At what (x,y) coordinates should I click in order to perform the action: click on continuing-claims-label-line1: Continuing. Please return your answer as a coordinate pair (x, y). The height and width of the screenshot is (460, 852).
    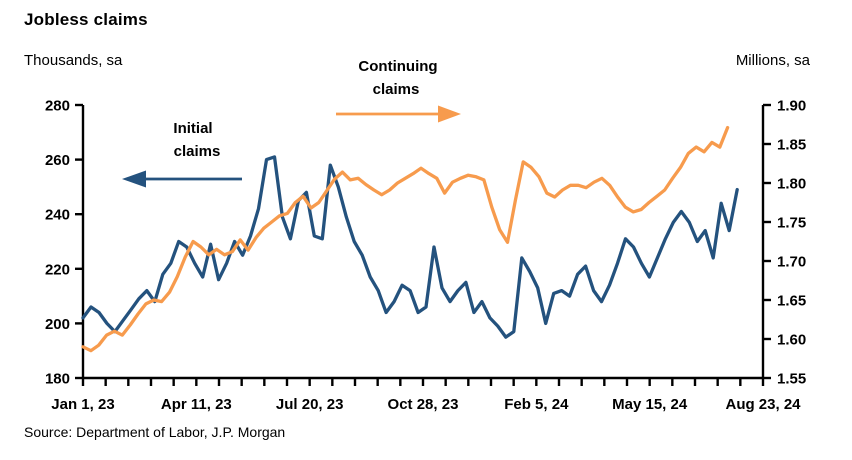
    Looking at the image, I should click on (397, 66).